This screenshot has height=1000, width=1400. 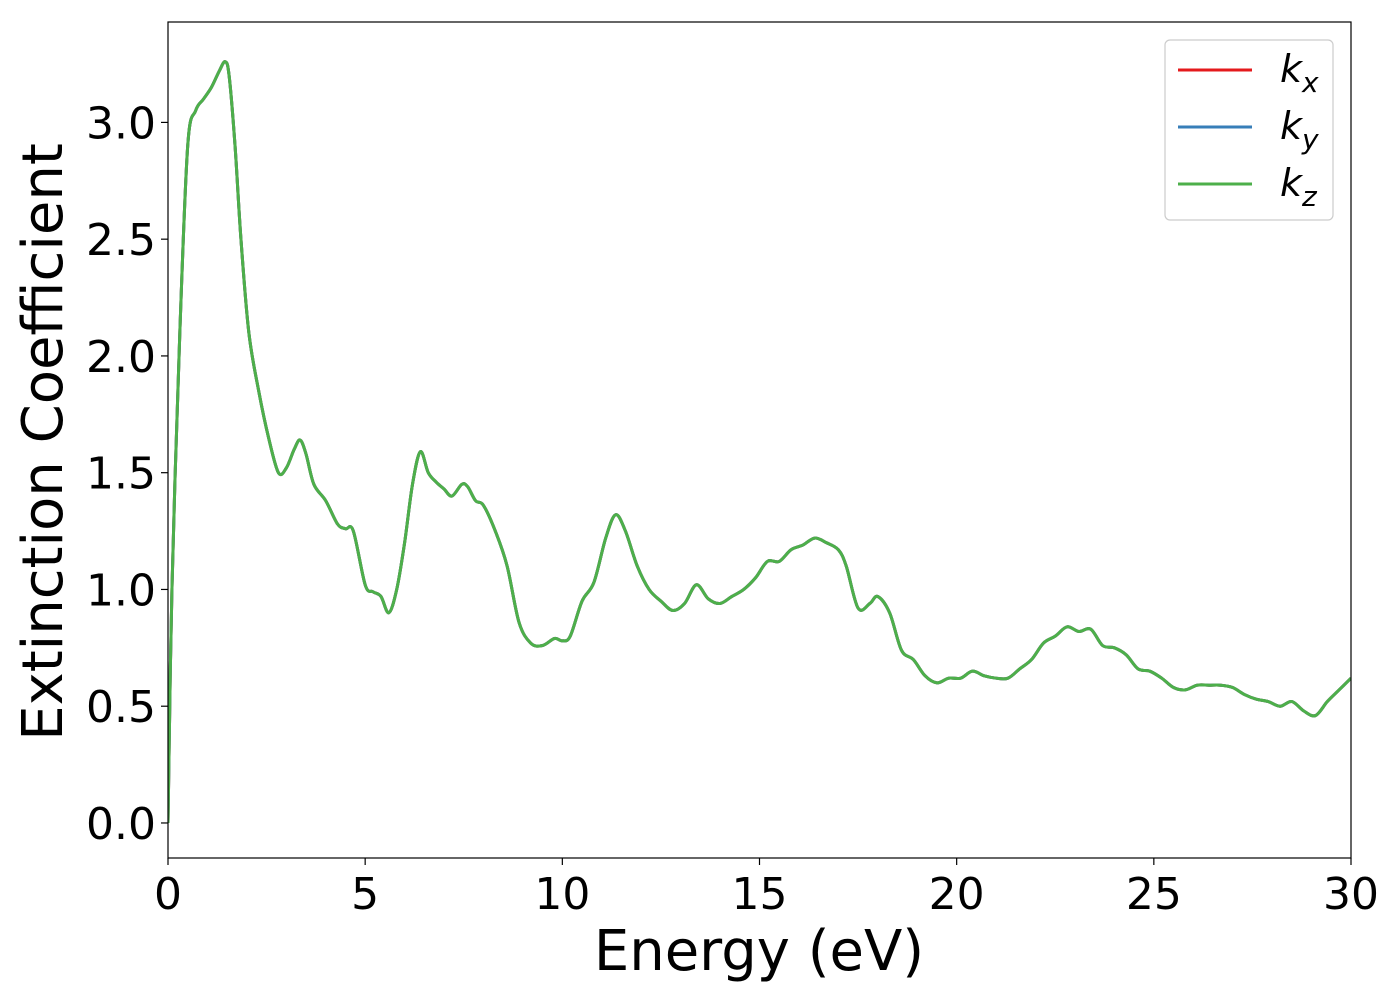 What do you see at coordinates (760, 894) in the screenshot?
I see `x-tick-label: 15` at bounding box center [760, 894].